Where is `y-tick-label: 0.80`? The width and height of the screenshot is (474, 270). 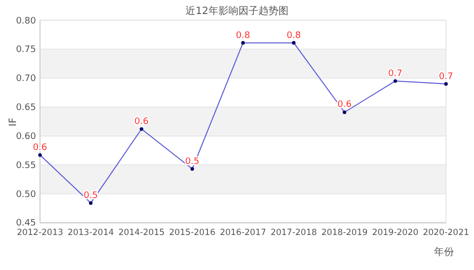 y-tick-label: 0.80 is located at coordinates (26, 21).